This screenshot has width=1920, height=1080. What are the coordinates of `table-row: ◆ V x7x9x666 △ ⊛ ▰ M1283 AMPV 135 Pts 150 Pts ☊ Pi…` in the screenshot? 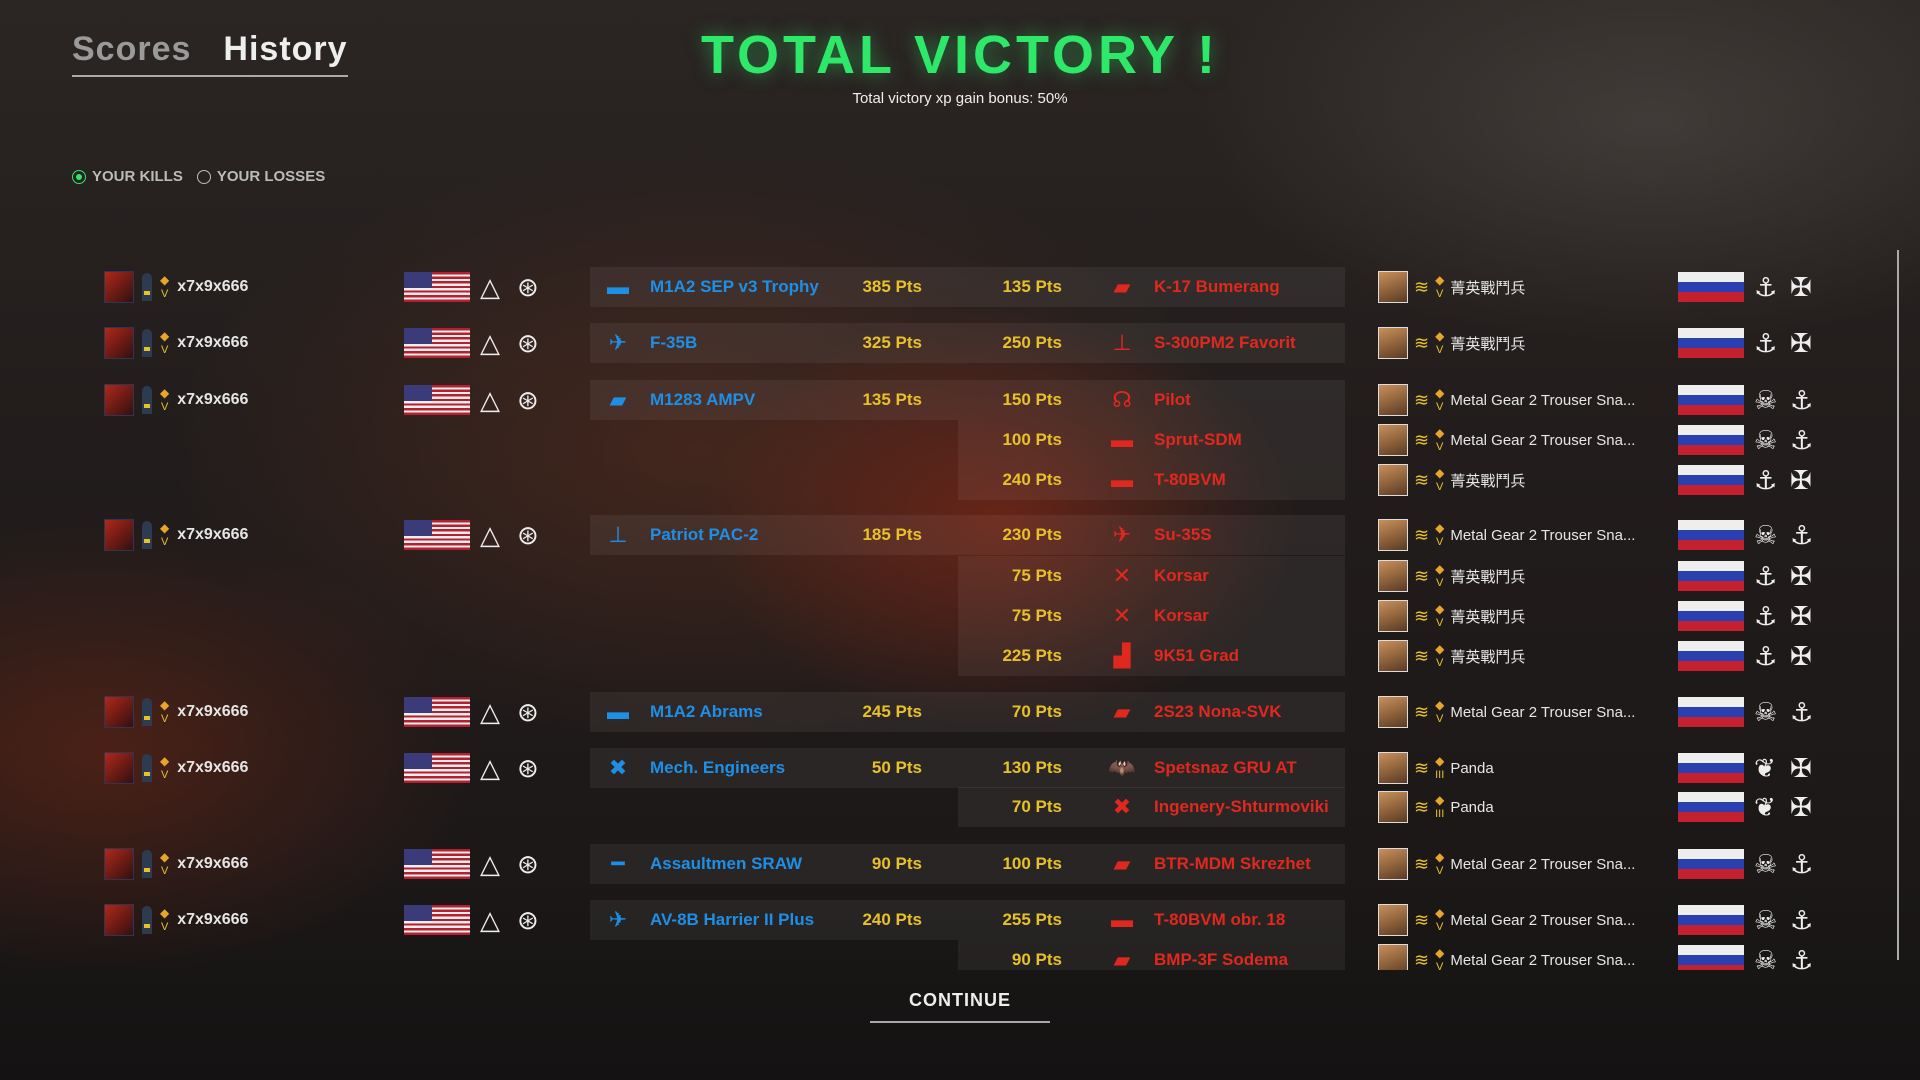 It's located at (950, 400).